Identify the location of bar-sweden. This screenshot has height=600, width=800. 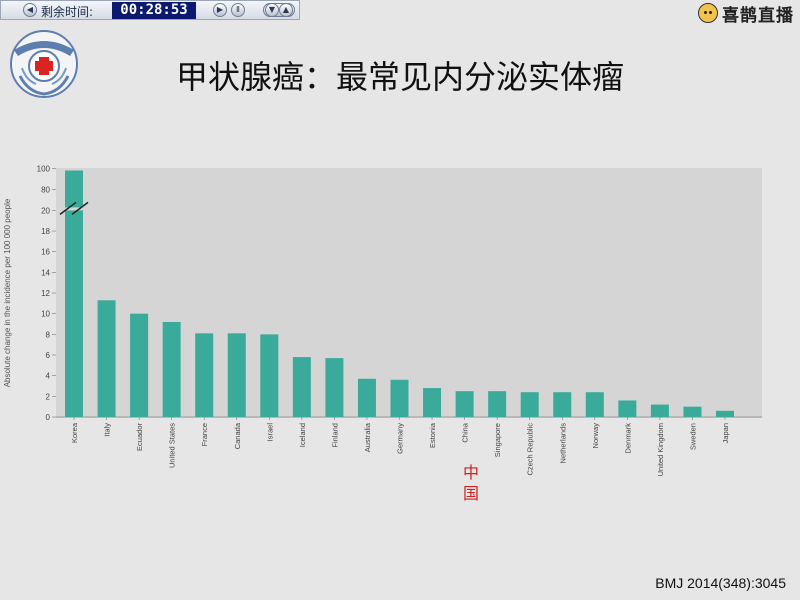
(692, 411).